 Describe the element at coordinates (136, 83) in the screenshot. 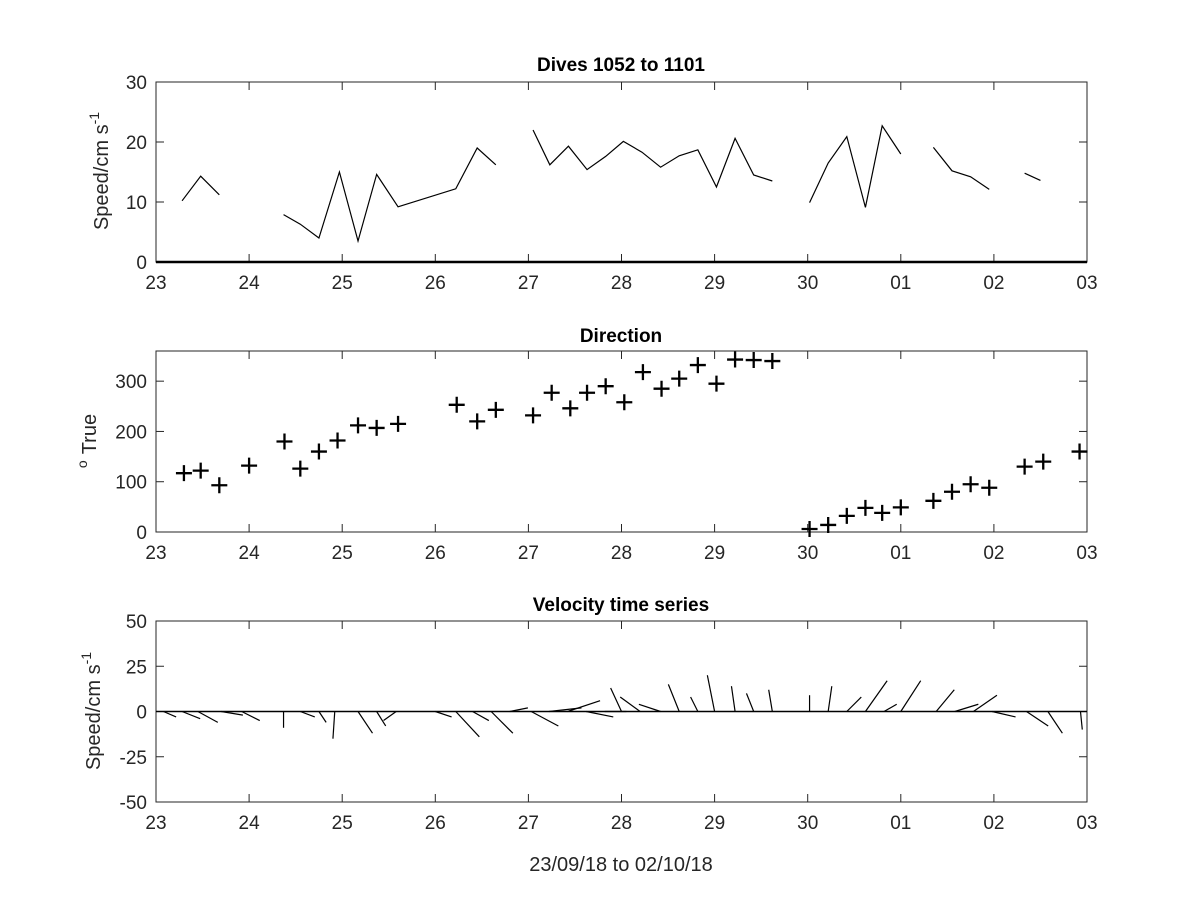

I see `y-tick-label: 30` at that location.